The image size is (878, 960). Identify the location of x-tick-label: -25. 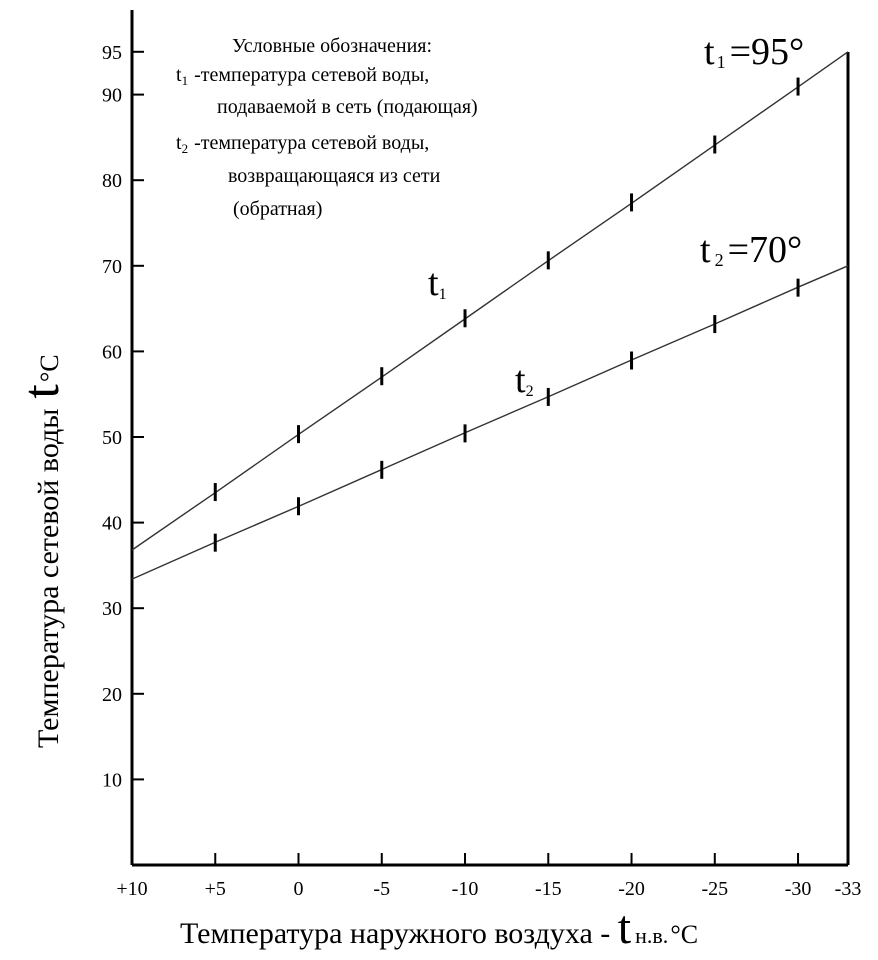
(714, 889).